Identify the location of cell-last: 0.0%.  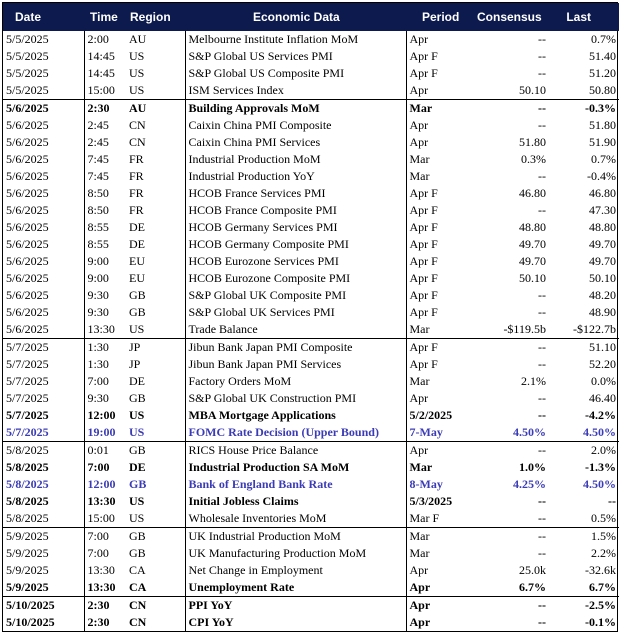
(603, 381).